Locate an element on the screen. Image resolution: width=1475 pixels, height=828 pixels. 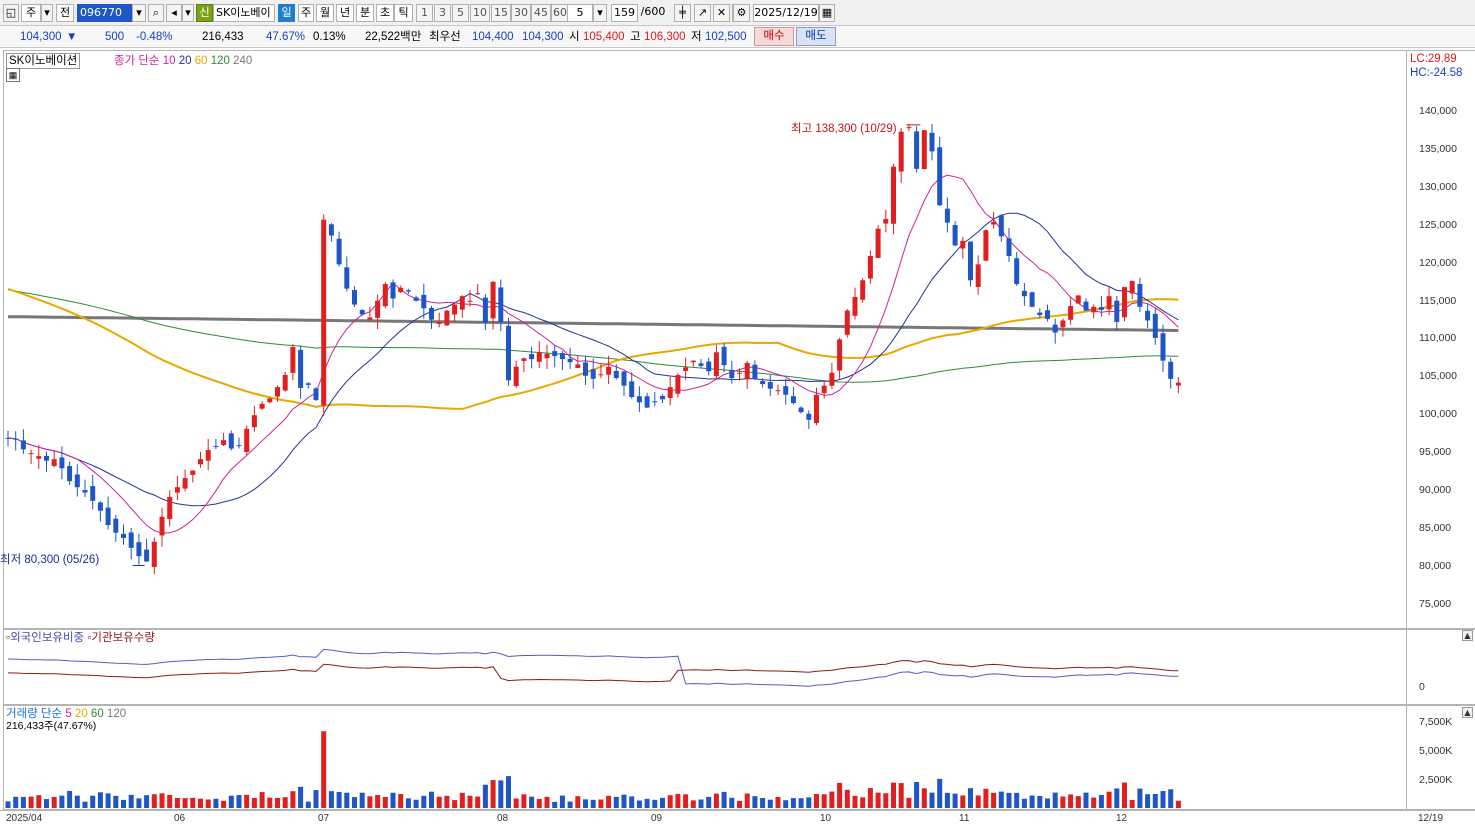
ma-legend-60: 60 is located at coordinates (201, 61).